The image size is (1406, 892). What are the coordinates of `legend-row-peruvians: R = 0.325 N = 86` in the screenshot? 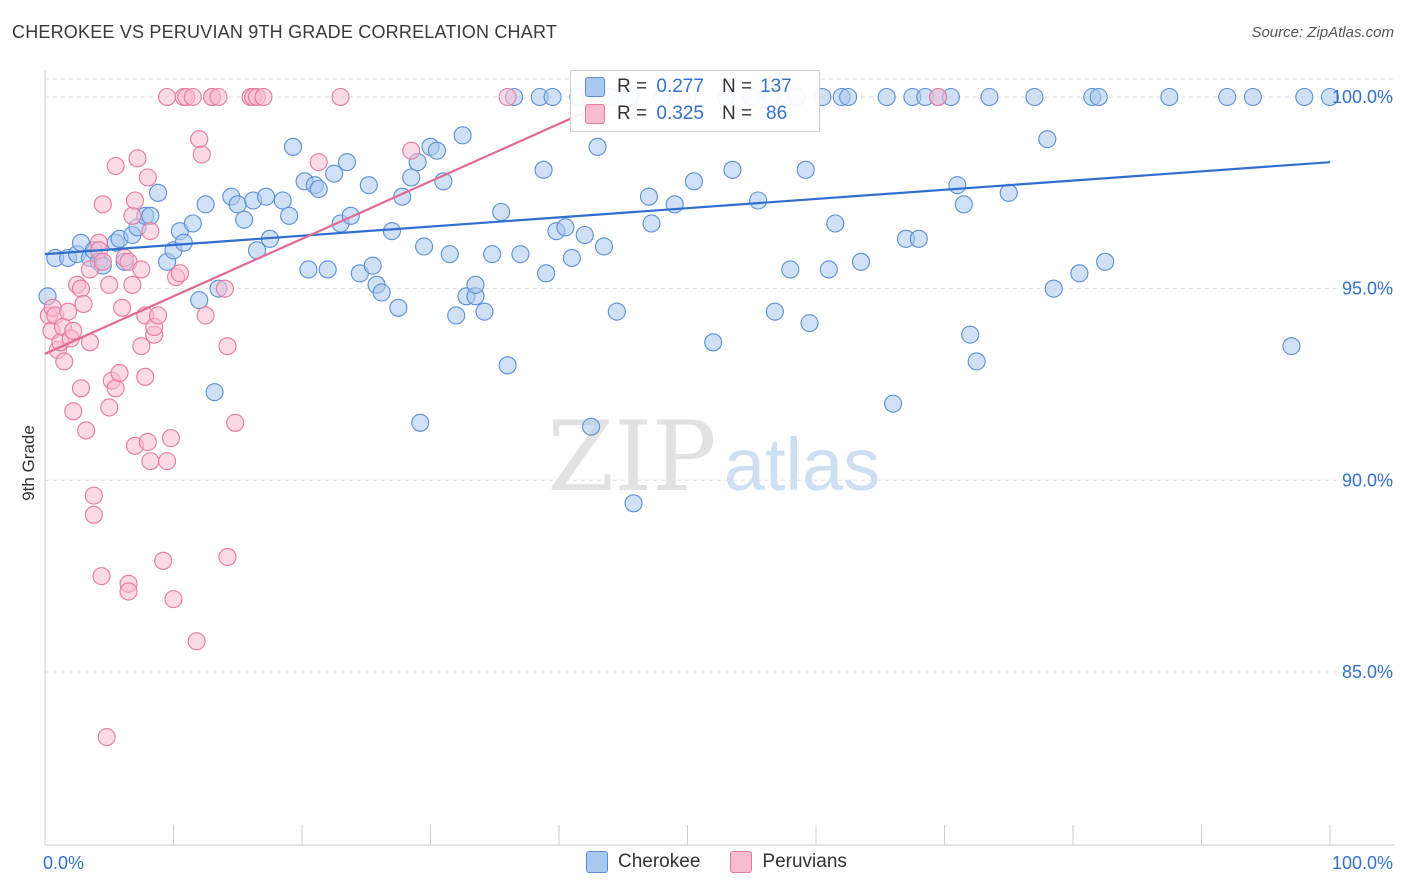 It's located at (686, 114).